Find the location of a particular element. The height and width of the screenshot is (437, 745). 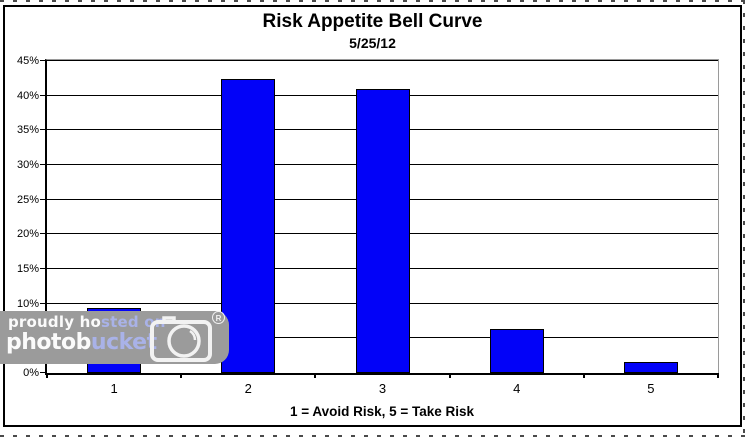

watermark-line1-accent: sted on is located at coordinates (133, 322).